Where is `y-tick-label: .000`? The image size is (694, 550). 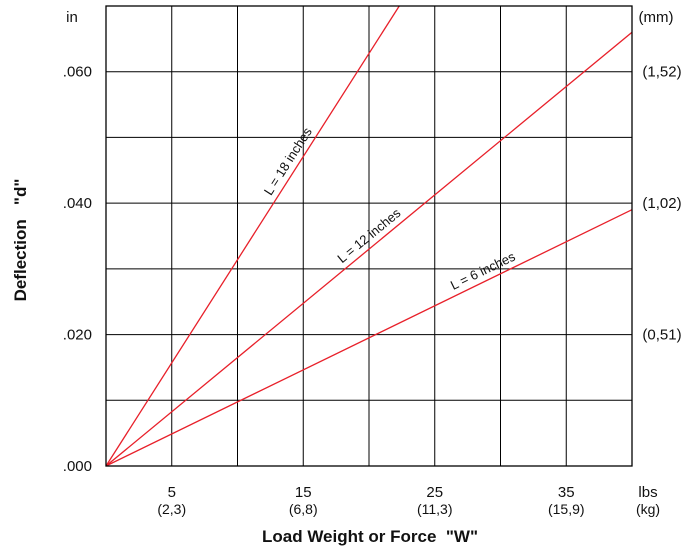 y-tick-label: .000 is located at coordinates (77, 466).